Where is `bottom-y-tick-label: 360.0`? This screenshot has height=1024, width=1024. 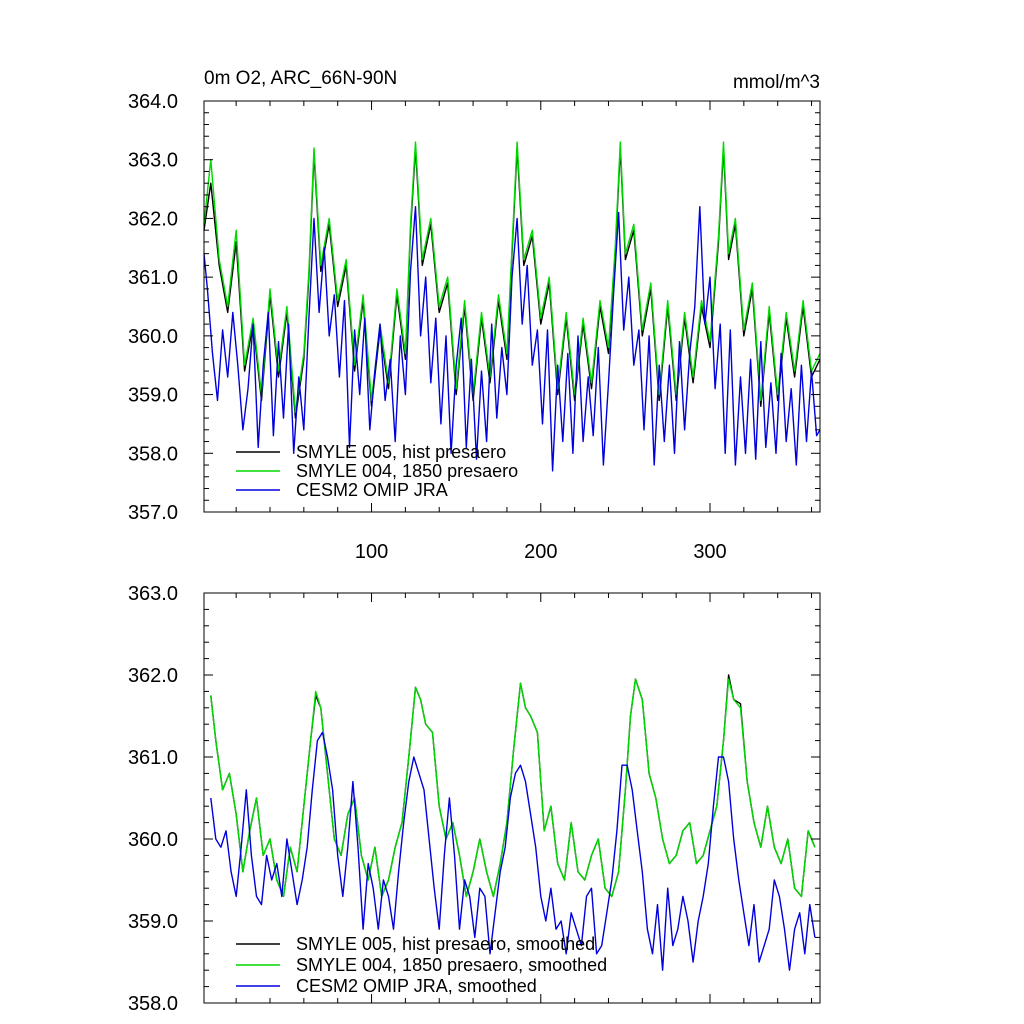
bottom-y-tick-label: 360.0 is located at coordinates (153, 840).